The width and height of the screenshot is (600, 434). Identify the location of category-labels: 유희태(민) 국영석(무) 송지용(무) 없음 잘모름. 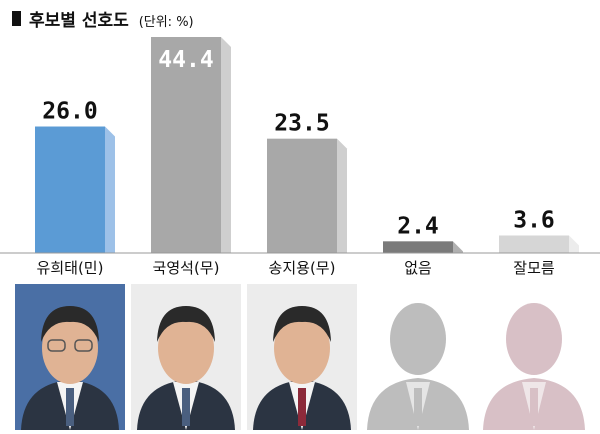
(296, 268).